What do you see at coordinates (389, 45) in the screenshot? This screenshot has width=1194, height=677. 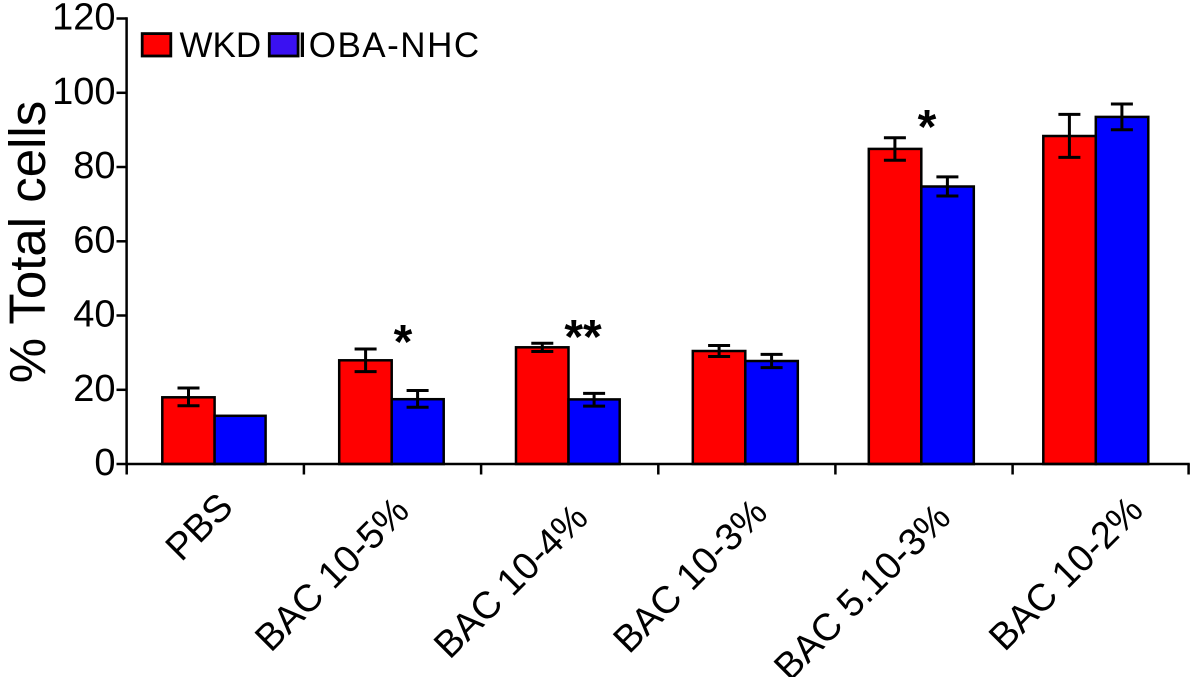 I see `svg-text: IOBA-NHC` at bounding box center [389, 45].